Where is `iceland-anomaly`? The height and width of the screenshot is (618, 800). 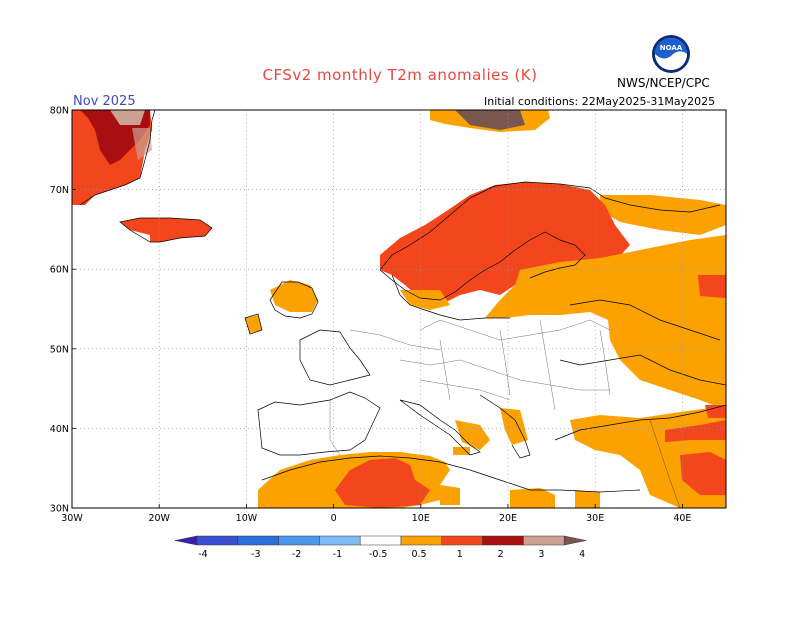
iceland-anomaly is located at coordinates (166, 230).